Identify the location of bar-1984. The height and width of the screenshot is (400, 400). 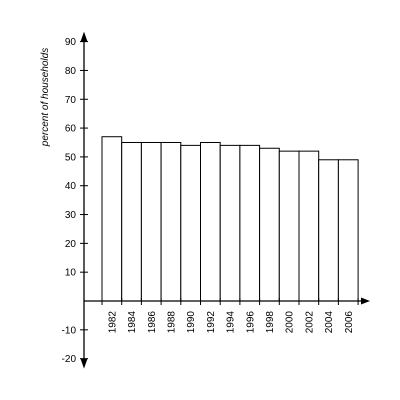
(131, 221).